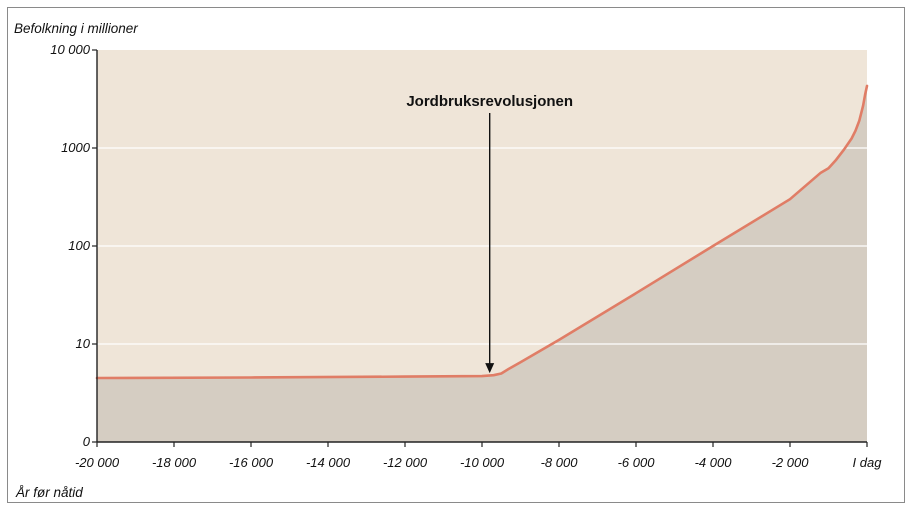  What do you see at coordinates (328, 462) in the screenshot?
I see `x-tick-label: -14 000` at bounding box center [328, 462].